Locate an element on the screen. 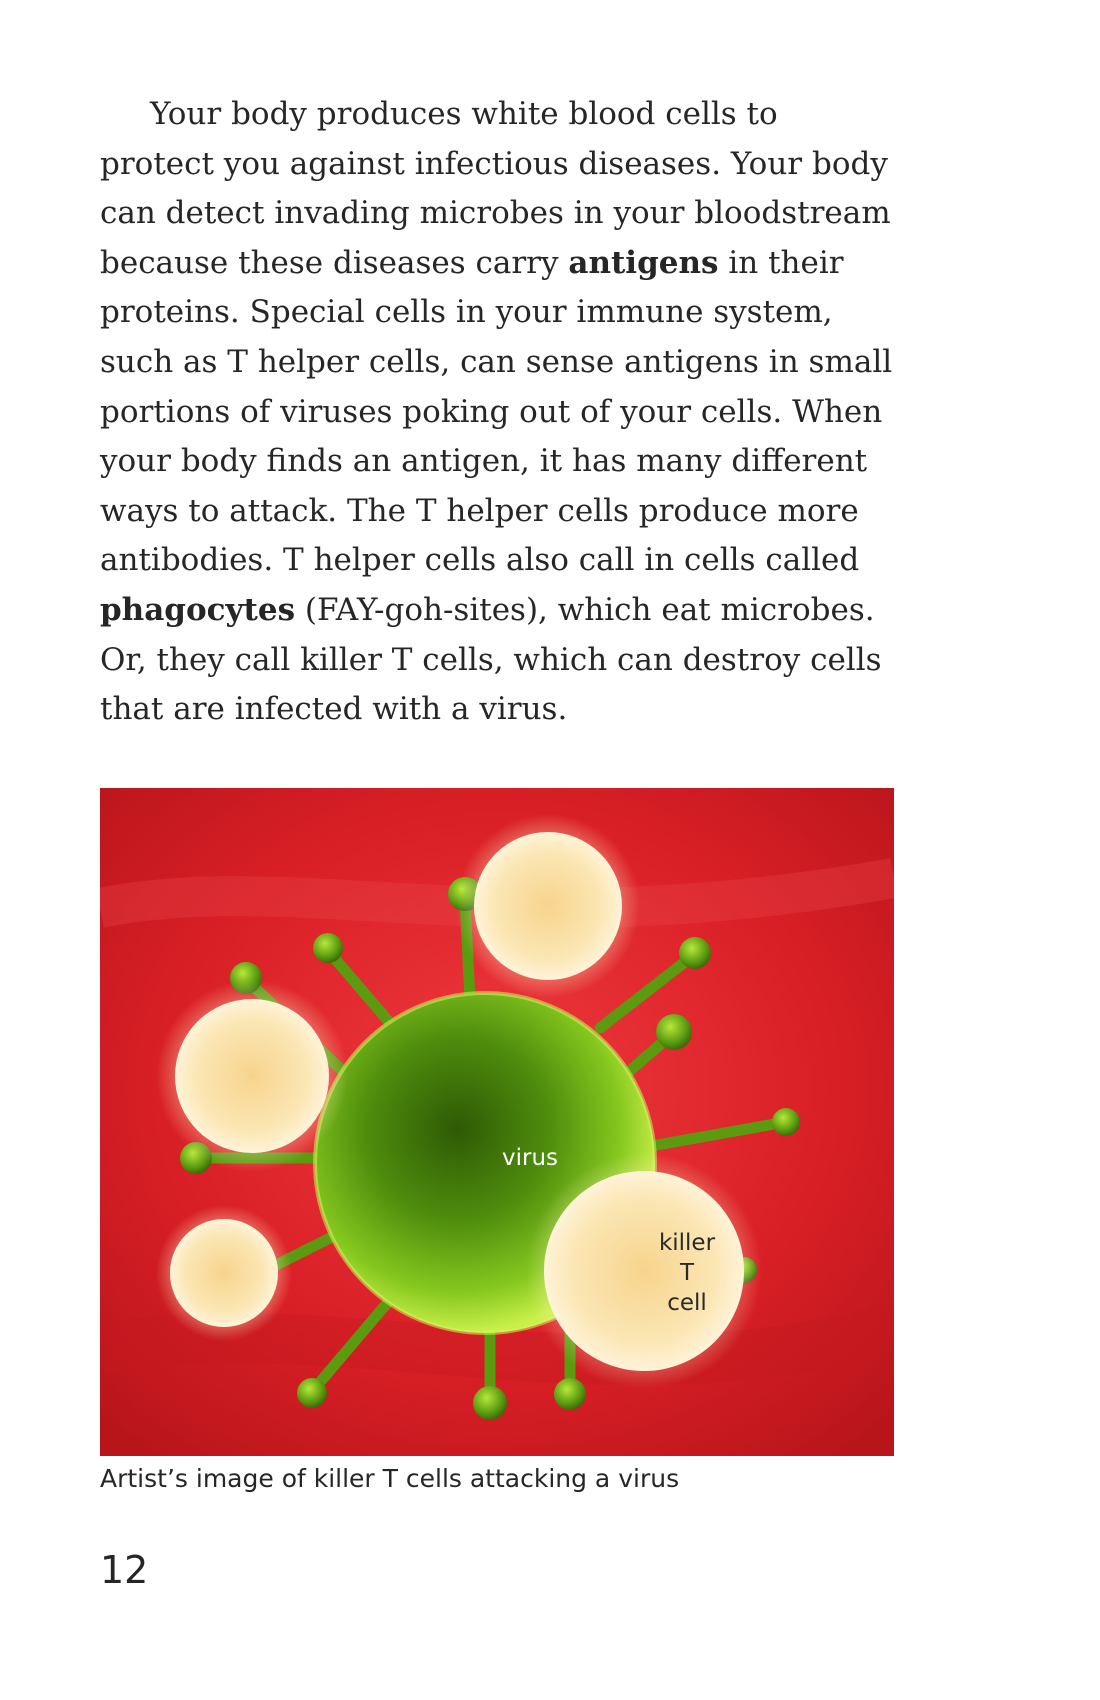  term-phagocytes: phagocytes is located at coordinates (198, 609).